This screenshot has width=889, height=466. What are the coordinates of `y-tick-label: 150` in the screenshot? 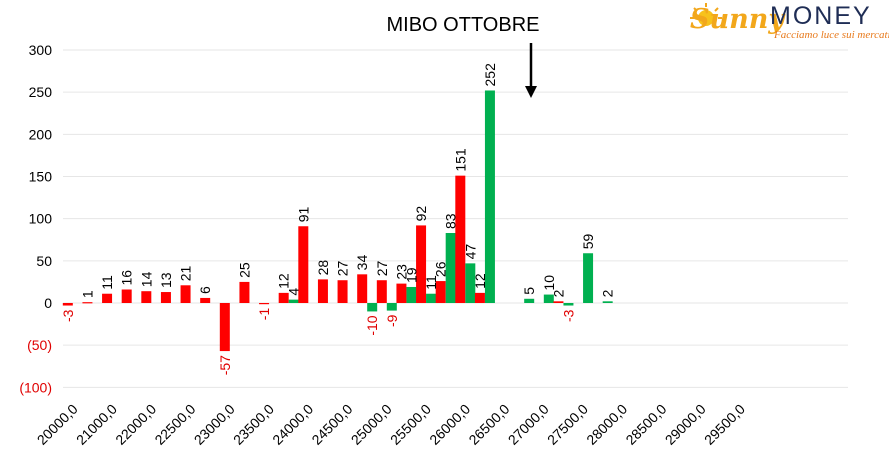 It's located at (41, 177).